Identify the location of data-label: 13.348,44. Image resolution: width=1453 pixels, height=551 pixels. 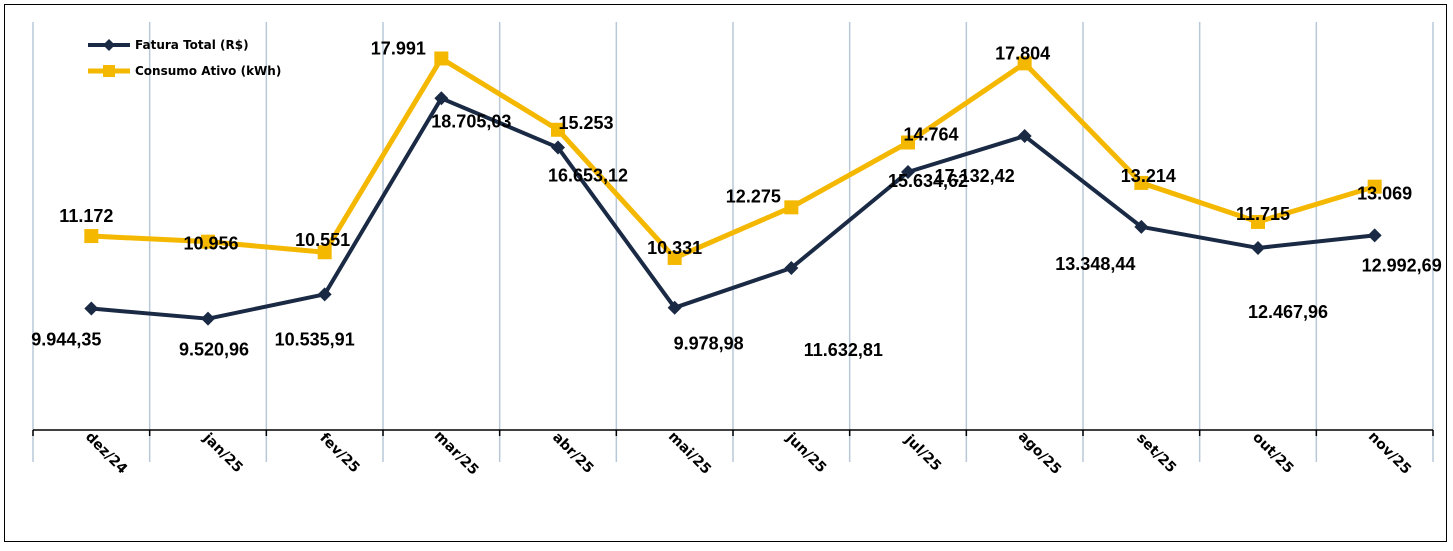
(1095, 264).